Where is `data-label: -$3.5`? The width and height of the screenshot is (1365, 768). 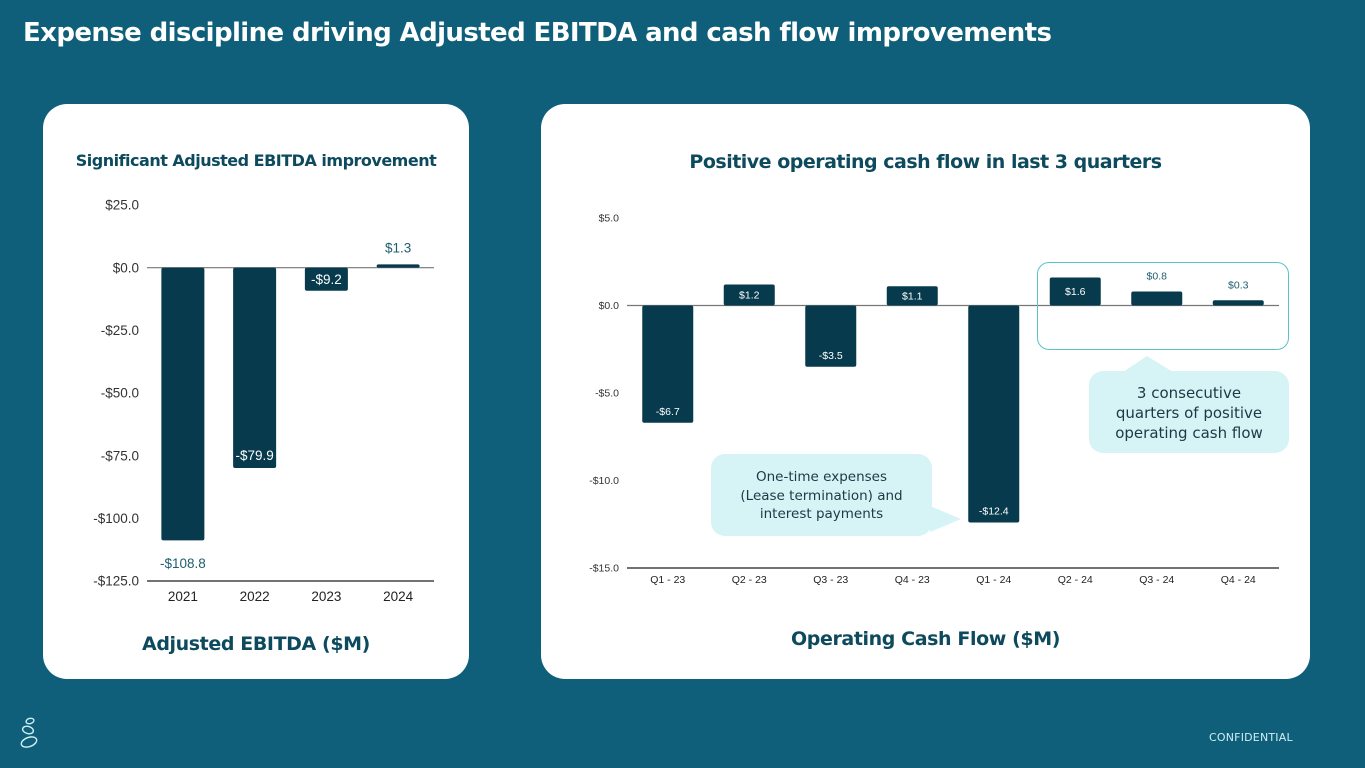 data-label: -$3.5 is located at coordinates (831, 356).